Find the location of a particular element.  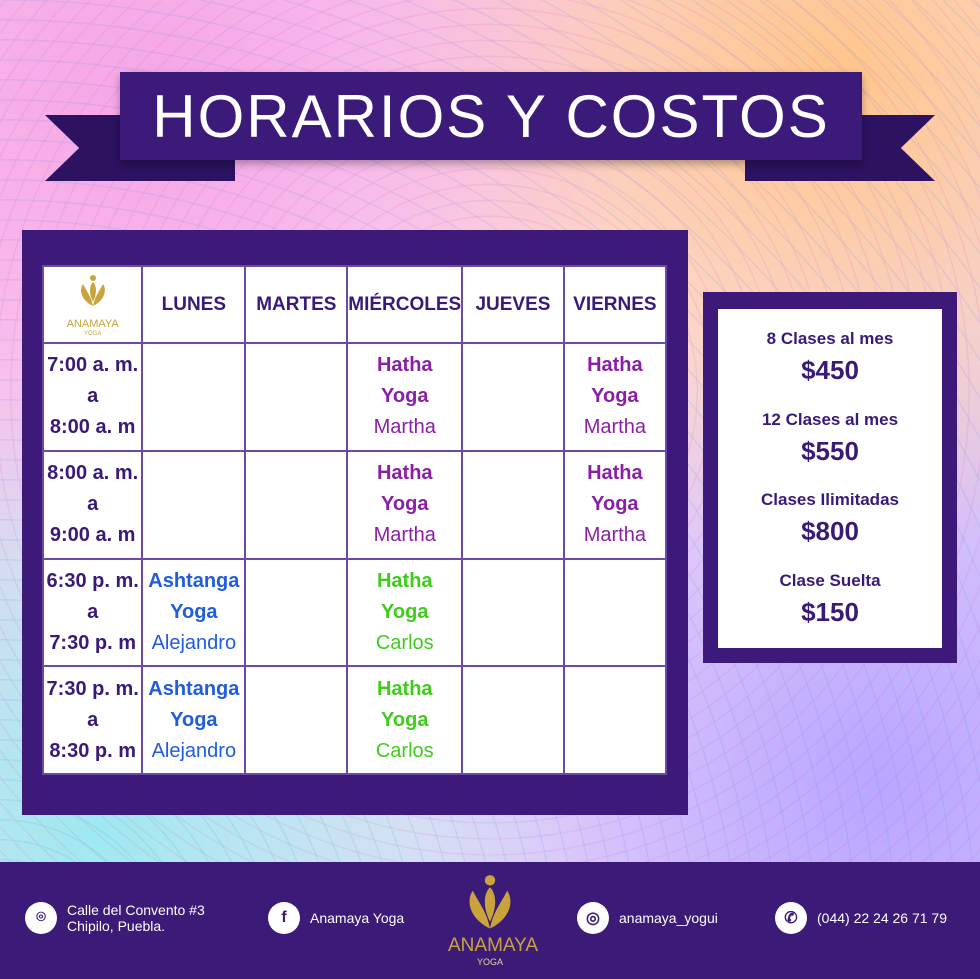

address-line: Calle del Convento #3 is located at coordinates (136, 910).